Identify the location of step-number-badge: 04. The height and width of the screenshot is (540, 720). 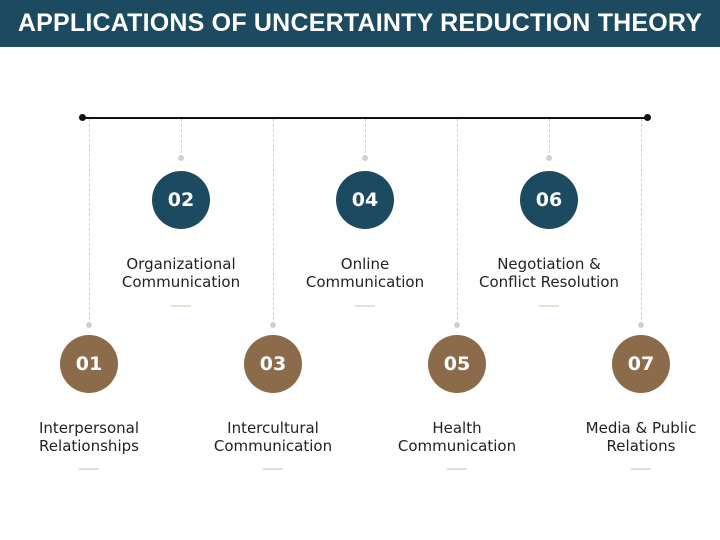
(365, 200).